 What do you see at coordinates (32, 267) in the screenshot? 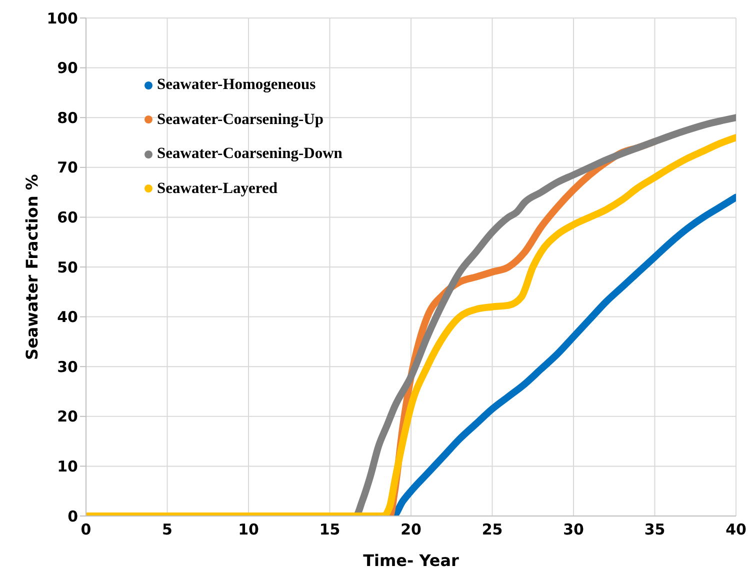
I see `y-axis-title: Seawater Fraction %` at bounding box center [32, 267].